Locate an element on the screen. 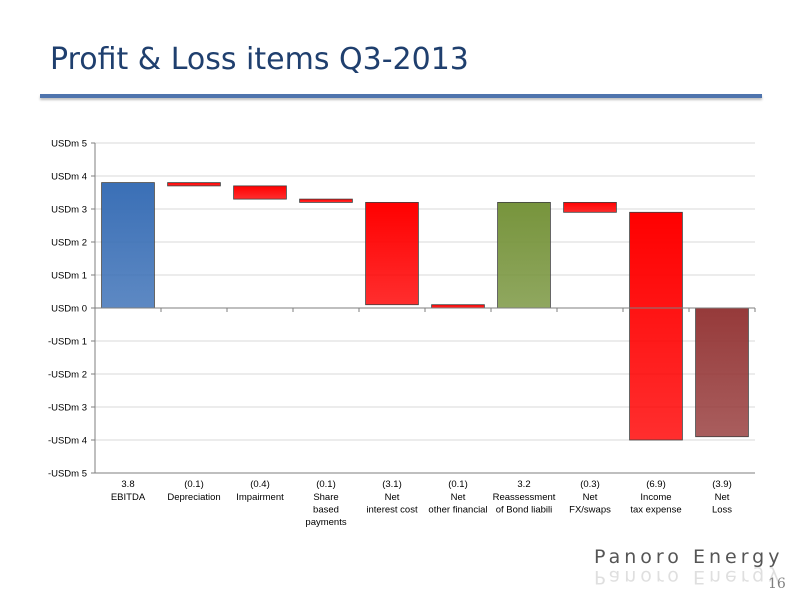 The width and height of the screenshot is (800, 600). y-tick-label: -USDm 1 is located at coordinates (67, 342).